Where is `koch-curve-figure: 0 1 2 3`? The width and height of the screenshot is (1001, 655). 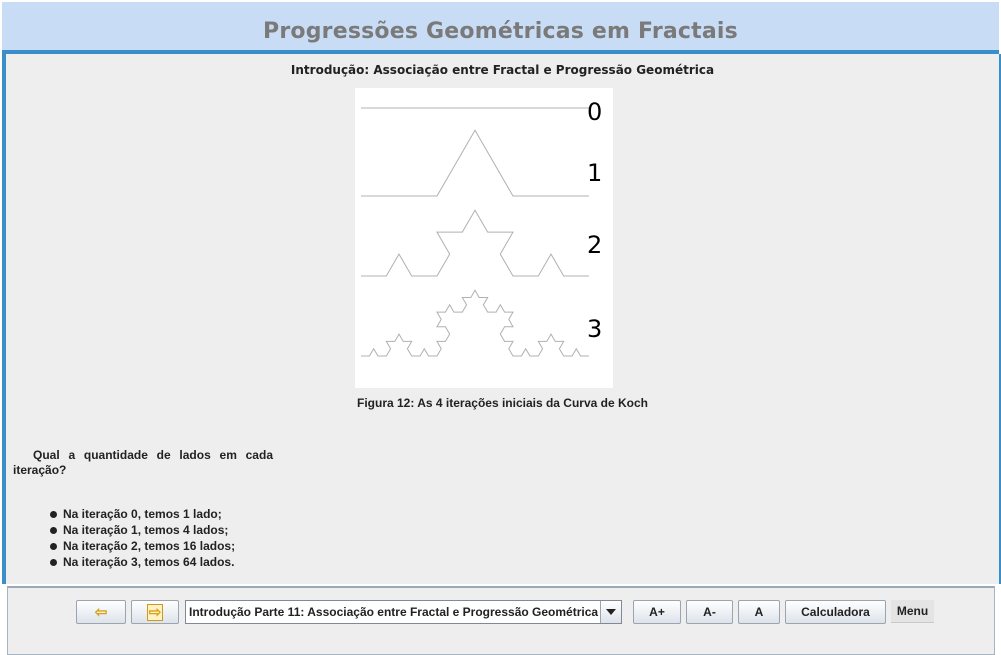 koch-curve-figure: 0 1 2 3 is located at coordinates (484, 238).